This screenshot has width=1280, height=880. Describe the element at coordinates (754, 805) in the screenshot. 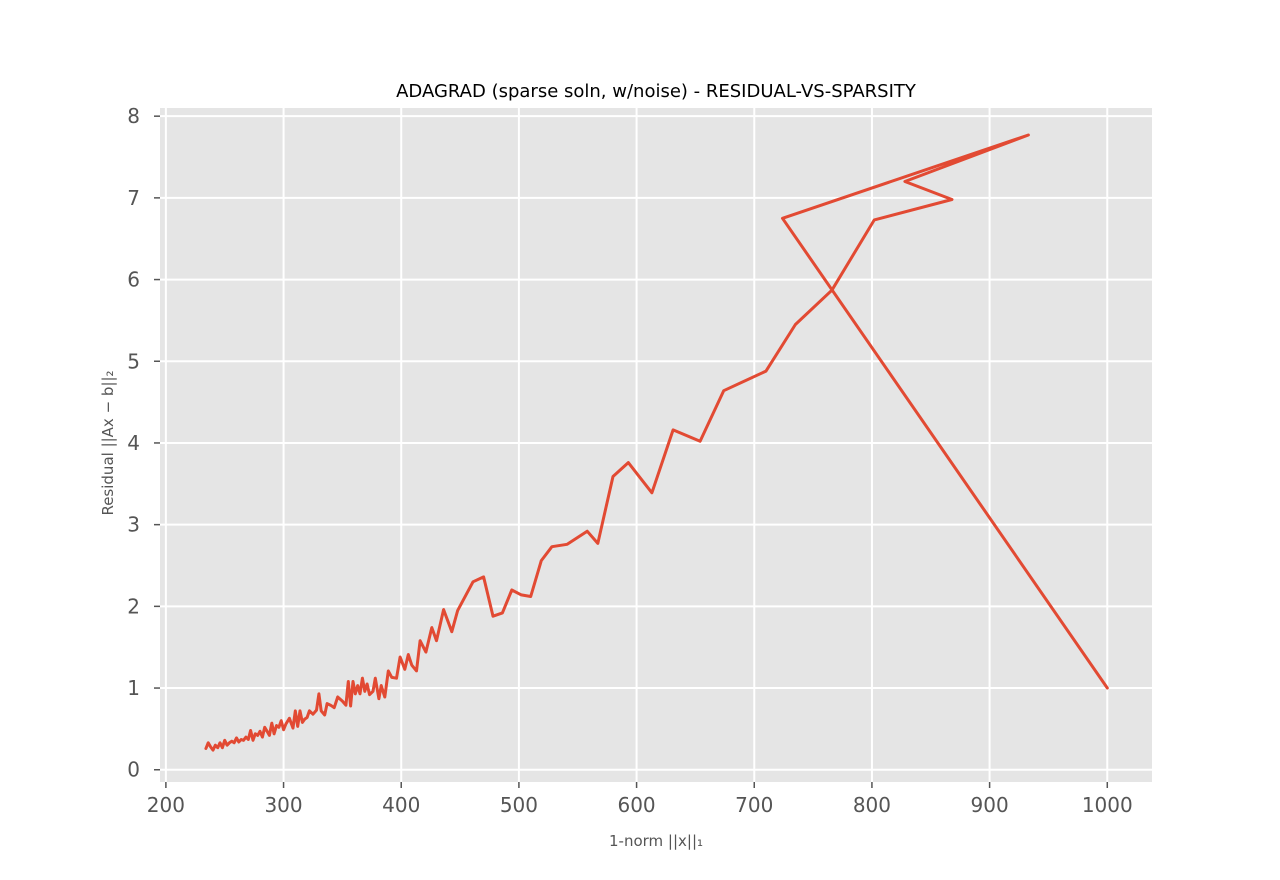

I see `x-tick-label: 700` at that location.